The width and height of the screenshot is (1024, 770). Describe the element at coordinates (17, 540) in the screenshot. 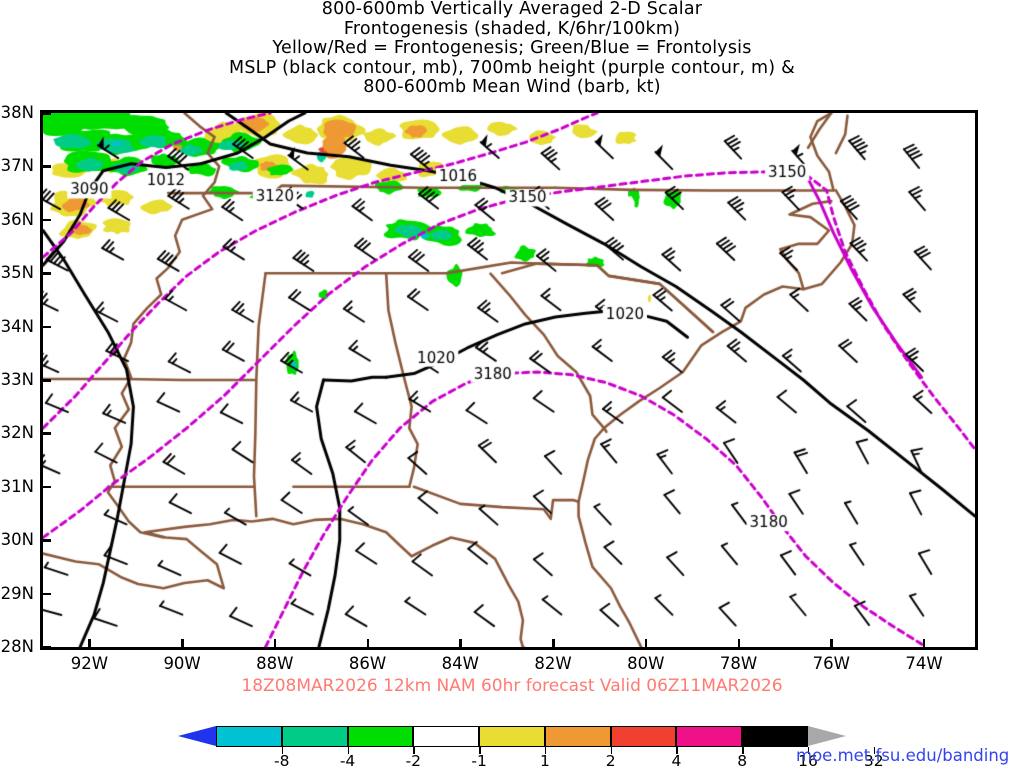

I see `y-axis-label: 30N` at that location.